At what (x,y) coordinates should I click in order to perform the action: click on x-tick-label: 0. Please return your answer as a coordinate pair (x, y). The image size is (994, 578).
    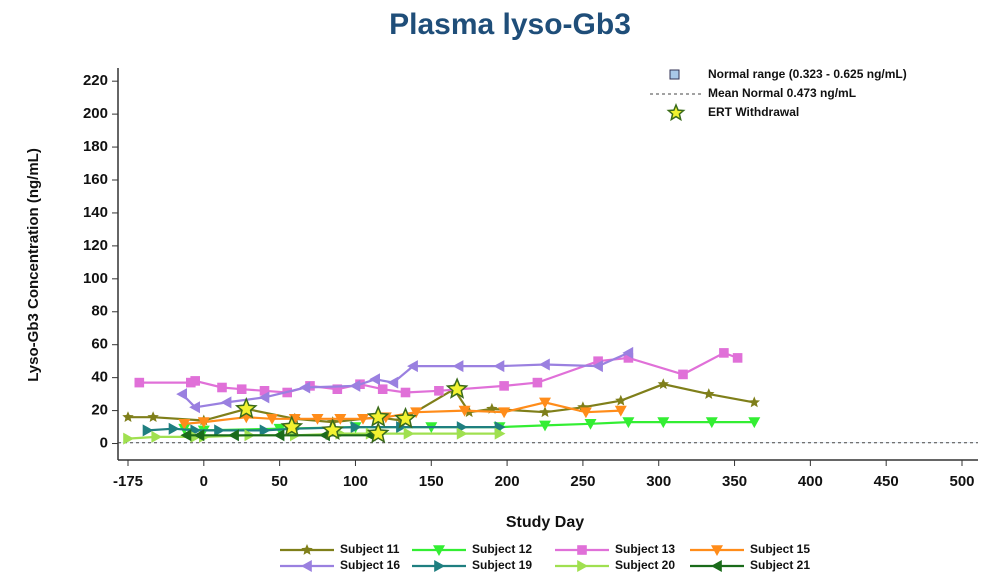
    Looking at the image, I should click on (204, 481).